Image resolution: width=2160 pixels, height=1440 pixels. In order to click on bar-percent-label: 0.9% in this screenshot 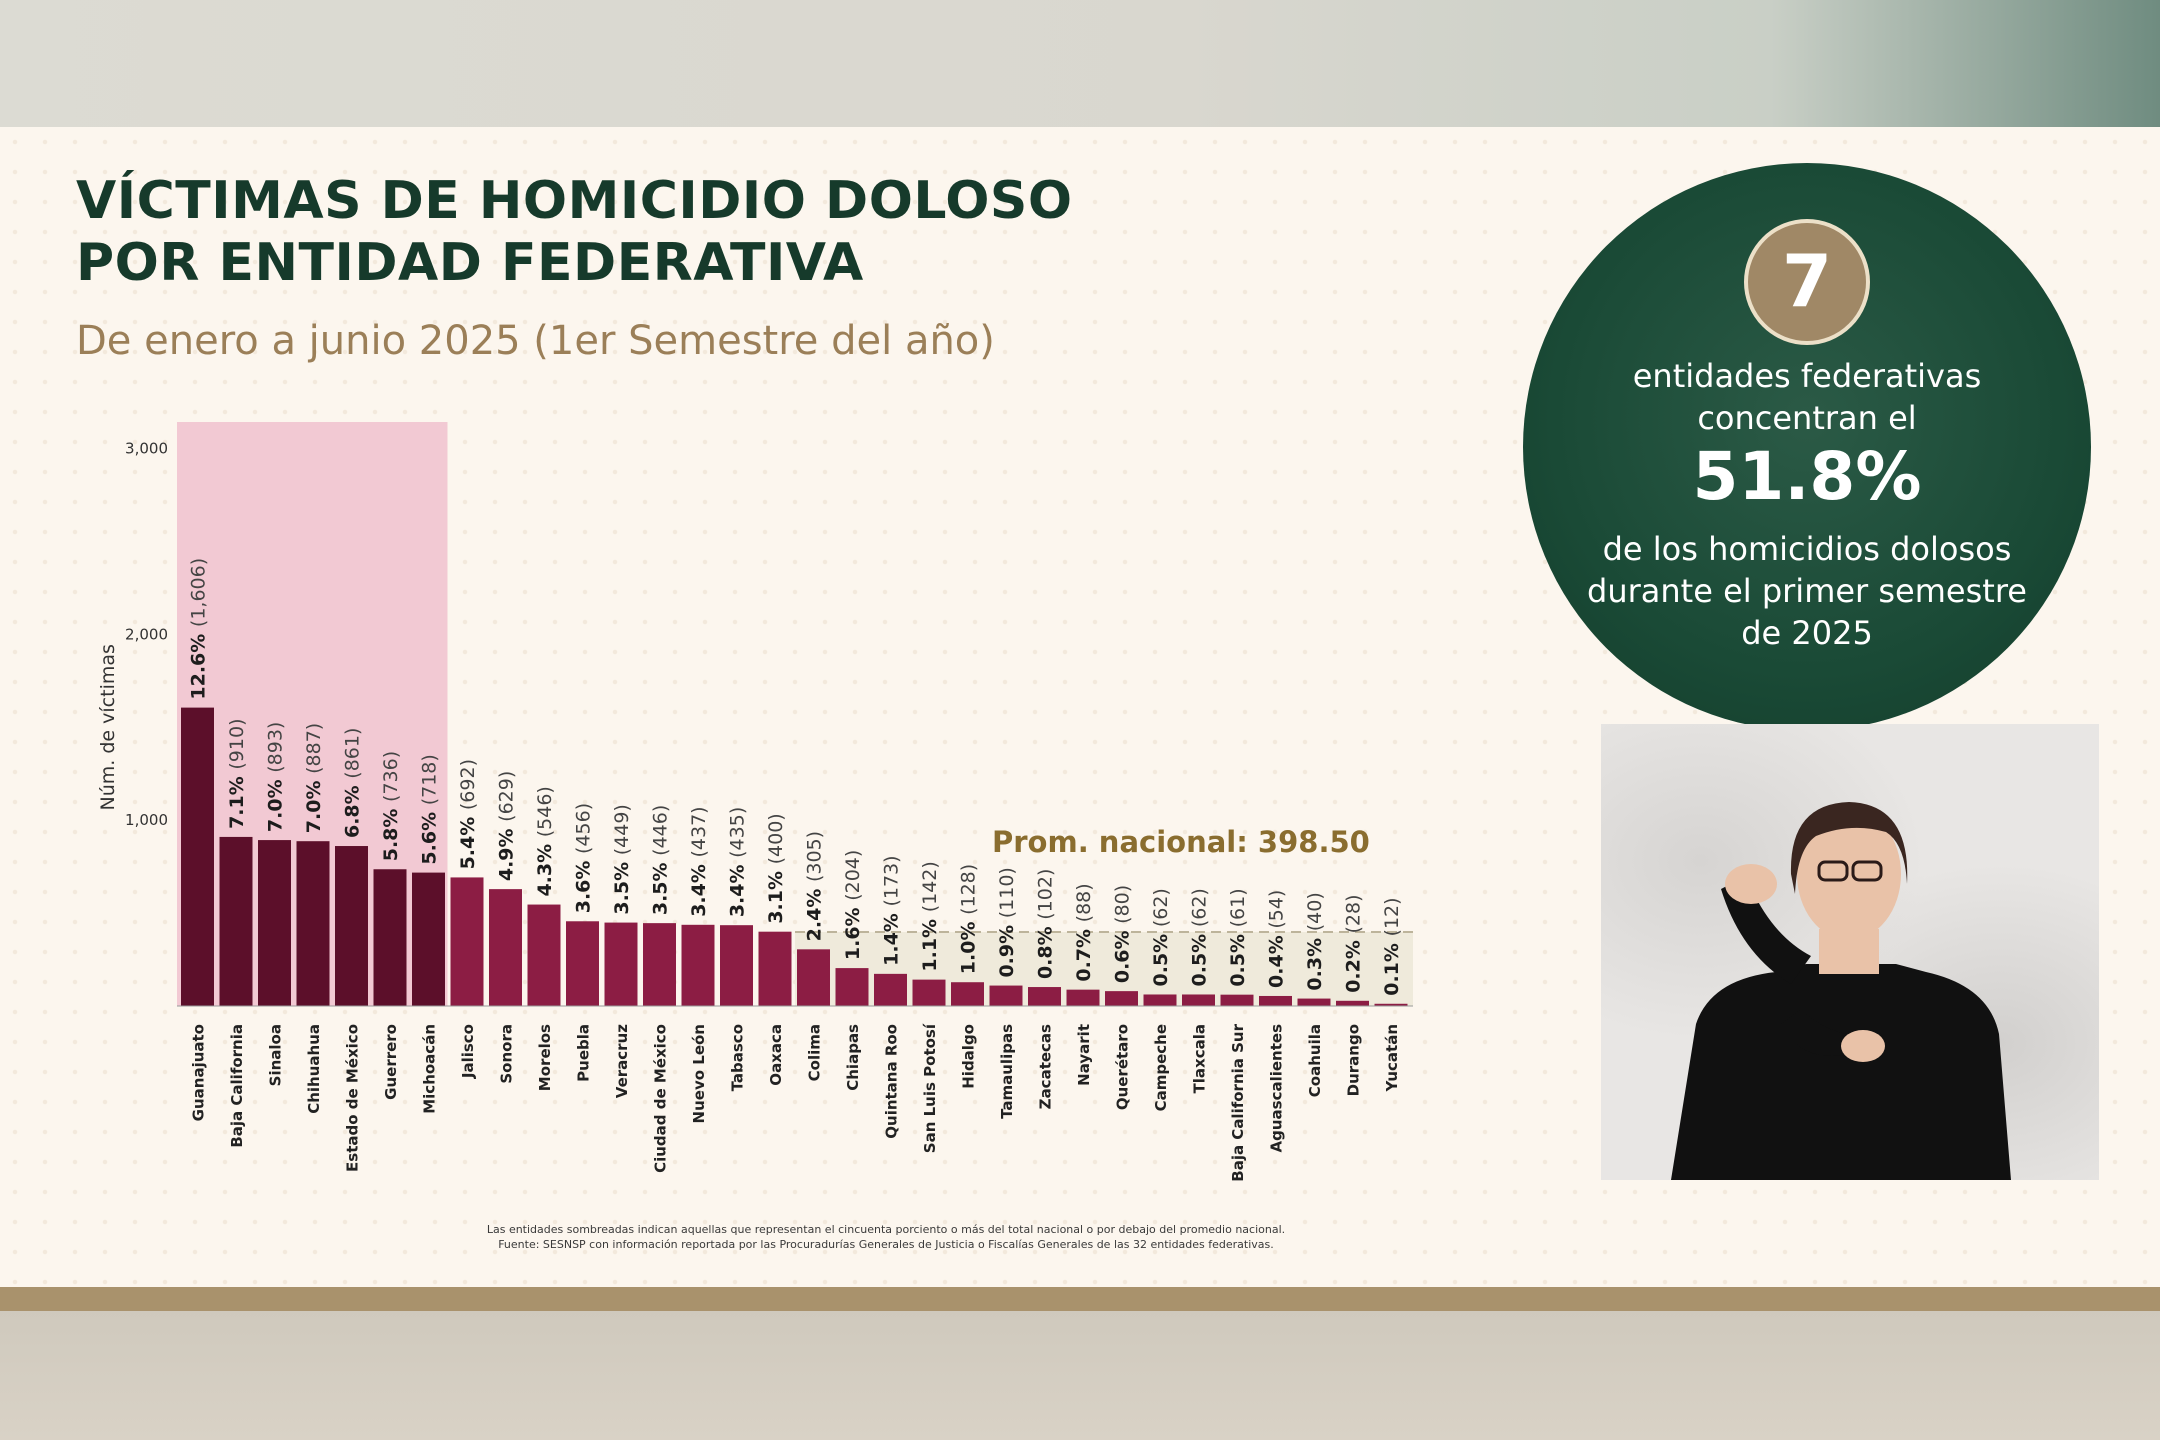, I will do `click(1007, 947)`.